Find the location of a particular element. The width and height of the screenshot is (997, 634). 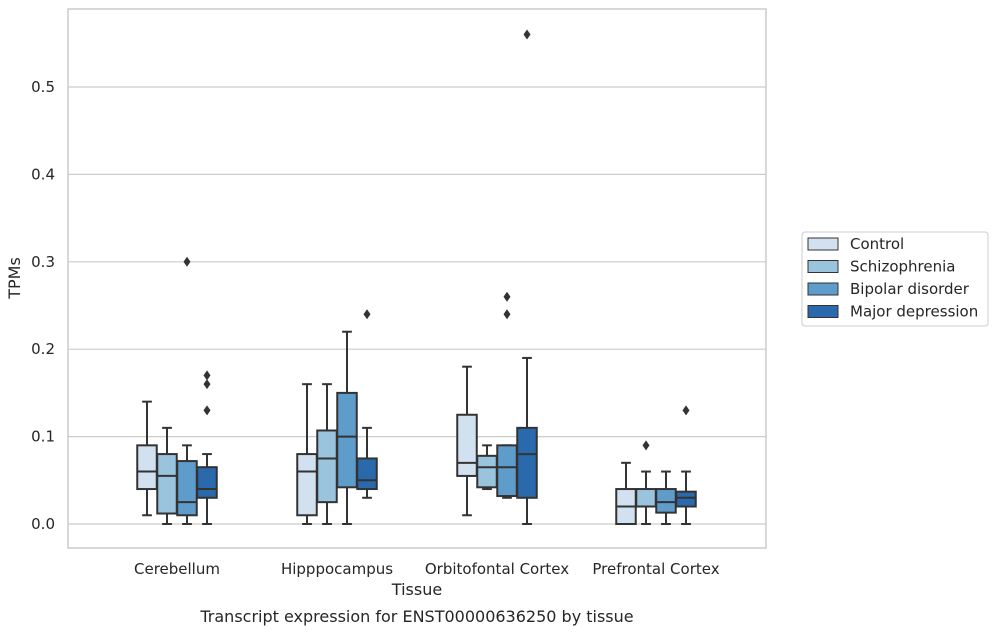

y-tick-label: 0.3 is located at coordinates (43, 262).